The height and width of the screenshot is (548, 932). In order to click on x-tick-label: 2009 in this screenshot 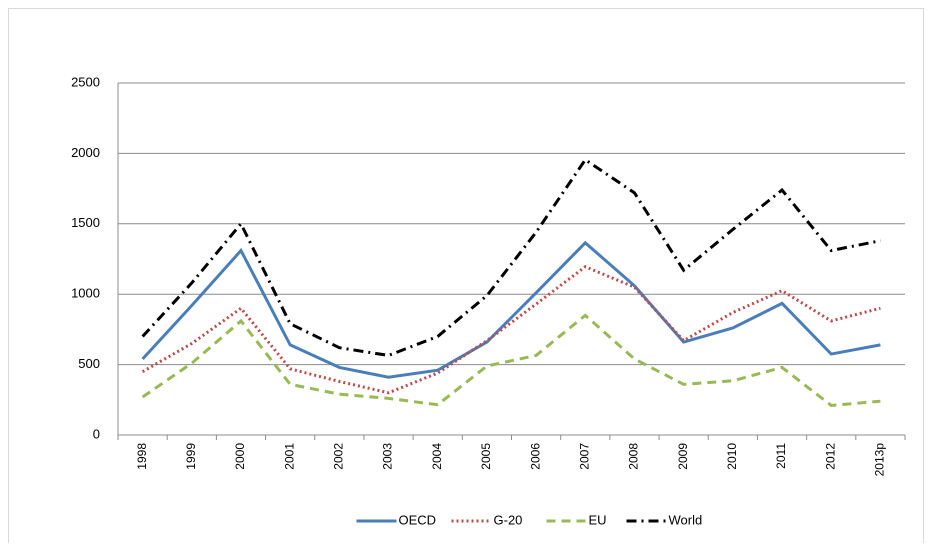, I will do `click(683, 456)`.